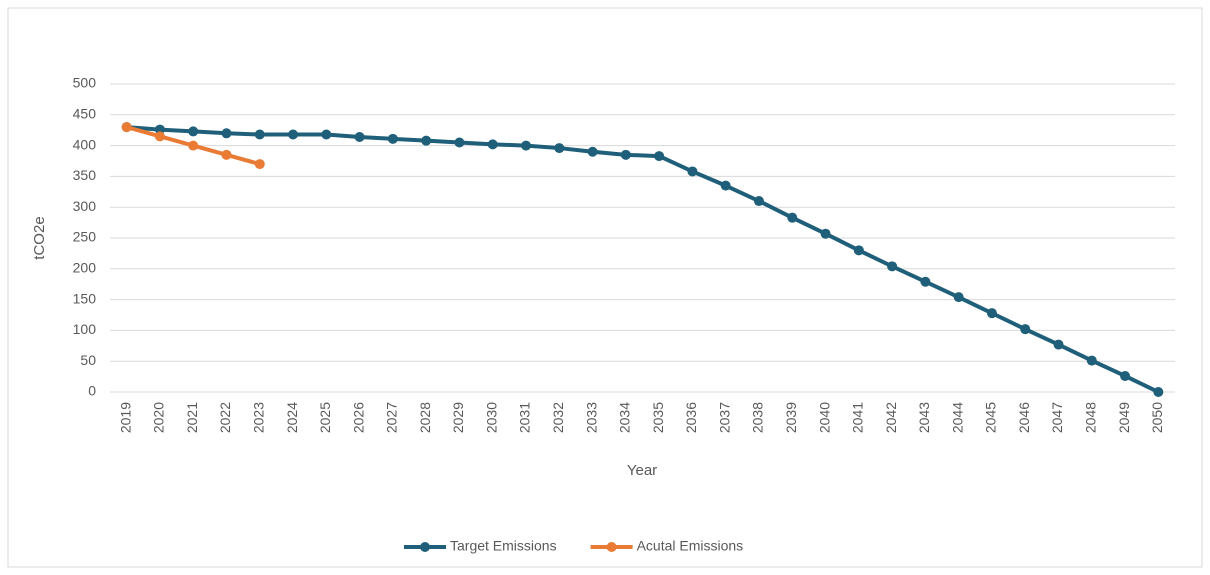  Describe the element at coordinates (591, 417) in the screenshot. I see `x-tick-label: 2033` at that location.